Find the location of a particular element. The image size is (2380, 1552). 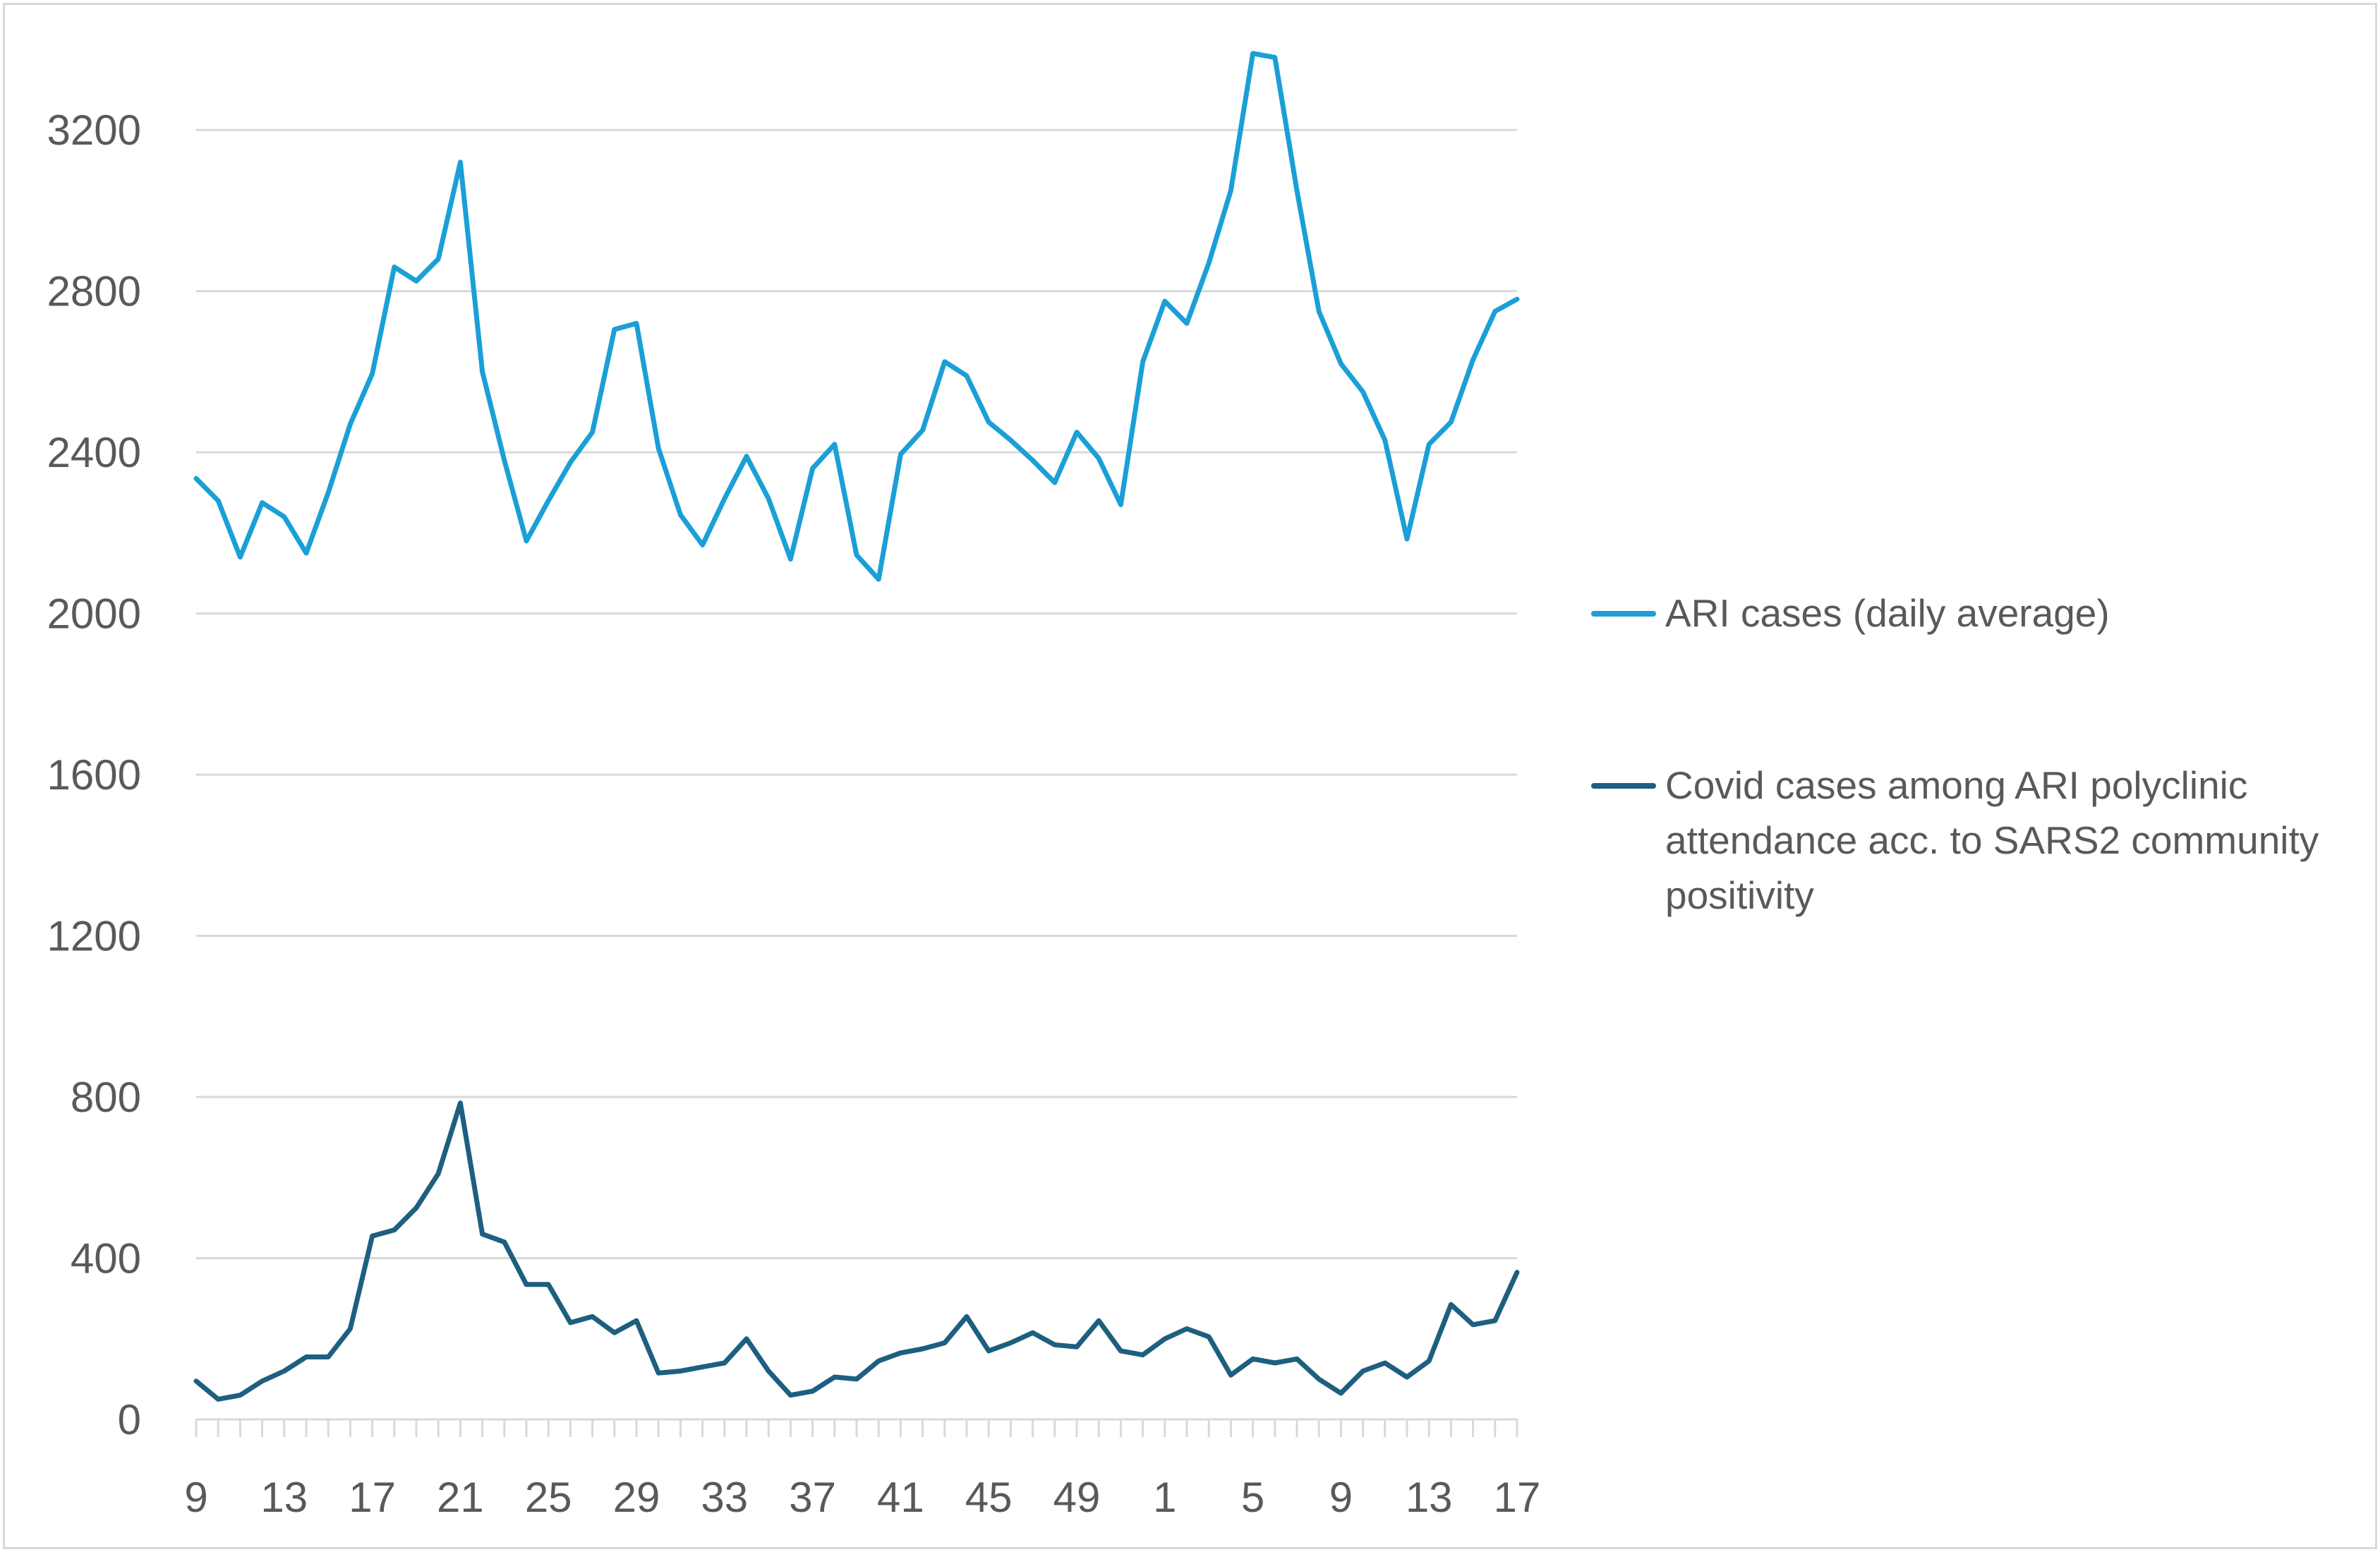

y-tick-label-1600: 1600 is located at coordinates (94, 775).